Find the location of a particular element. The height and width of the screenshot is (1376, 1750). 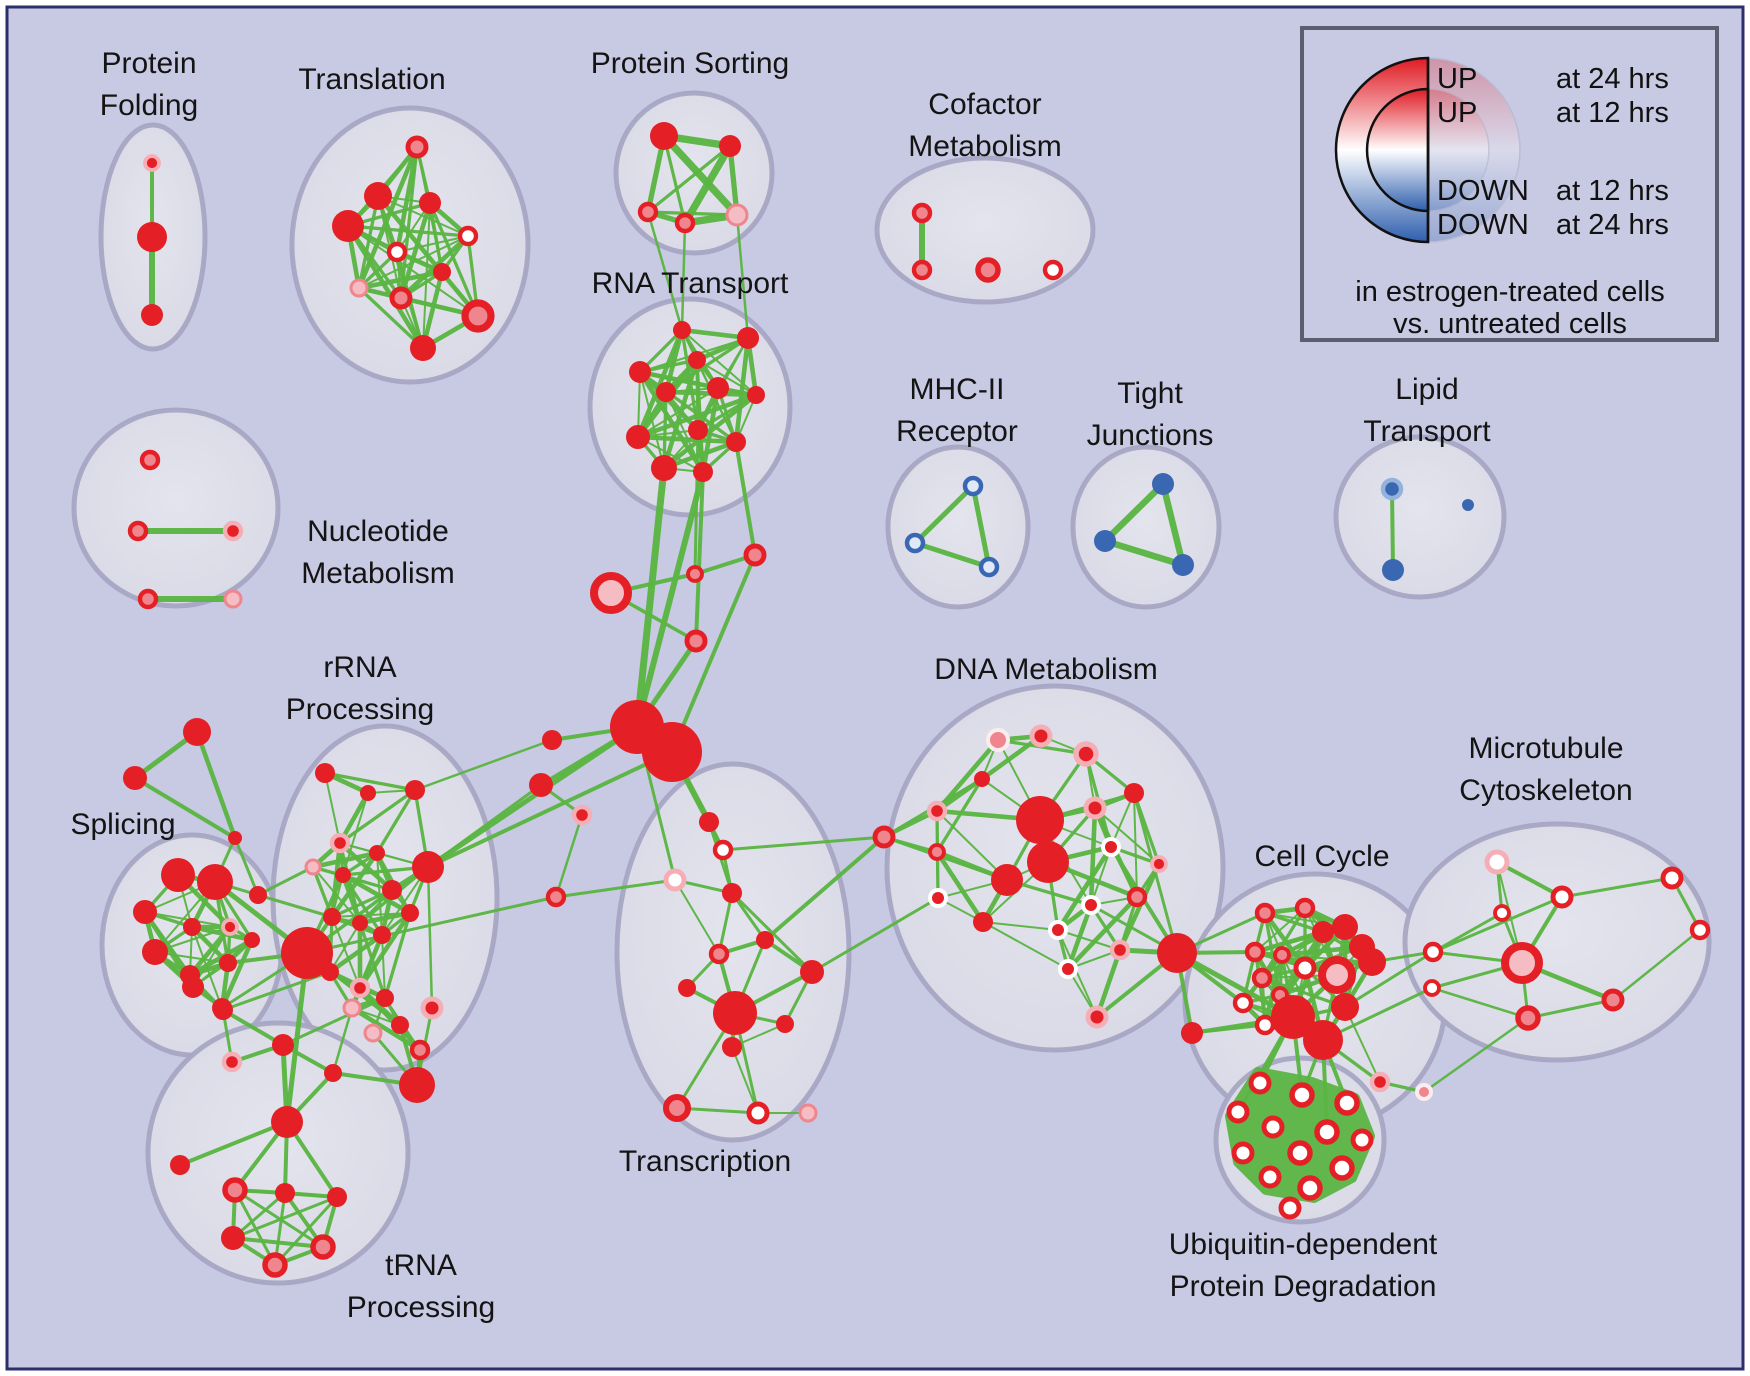

cluster-label-line: Transport is located at coordinates (1427, 431).